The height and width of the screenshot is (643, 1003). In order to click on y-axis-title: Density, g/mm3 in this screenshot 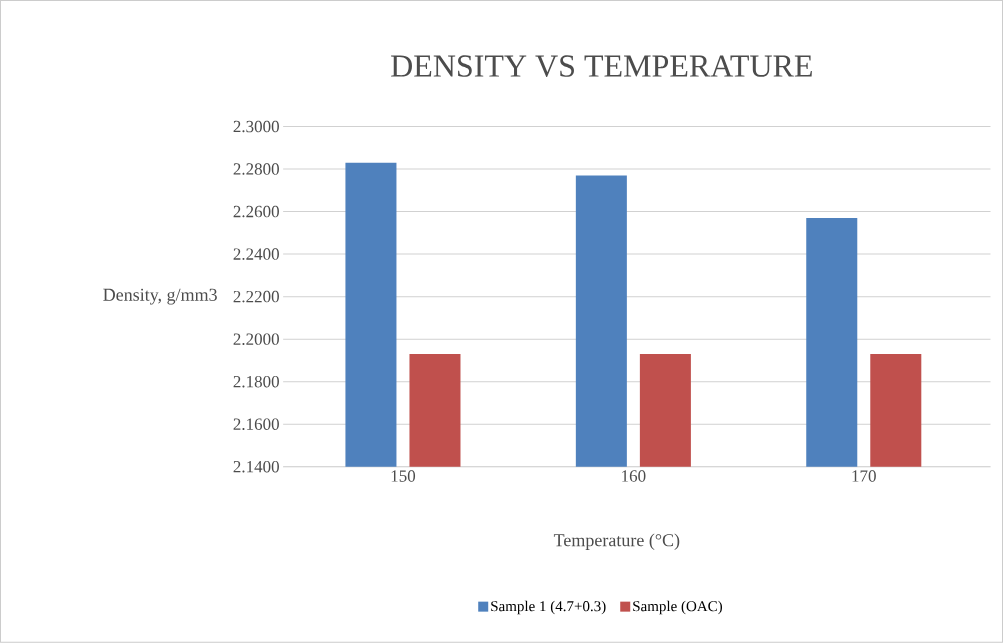, I will do `click(160, 296)`.